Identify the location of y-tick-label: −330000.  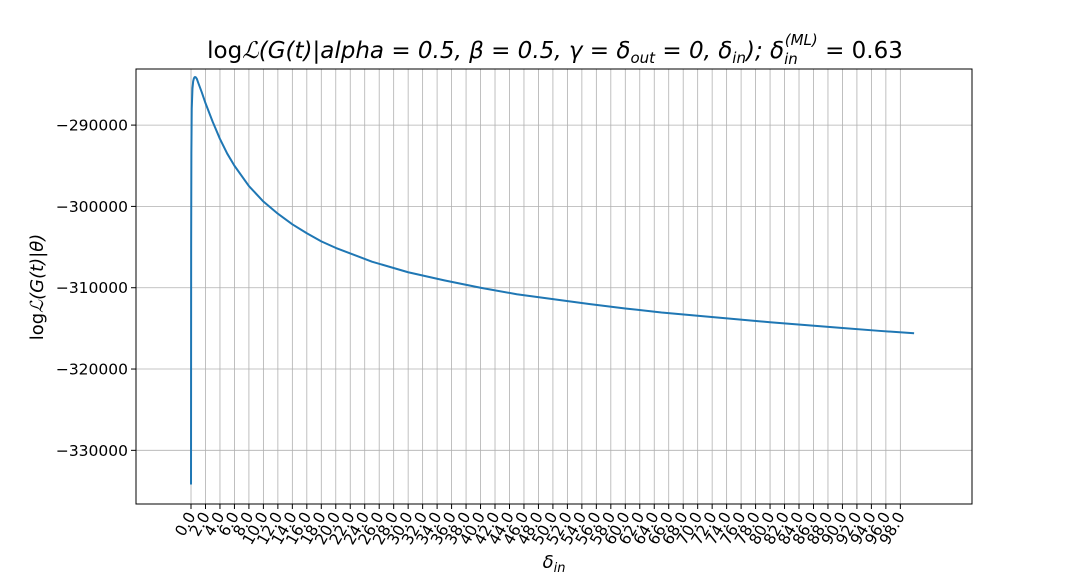
(92, 451).